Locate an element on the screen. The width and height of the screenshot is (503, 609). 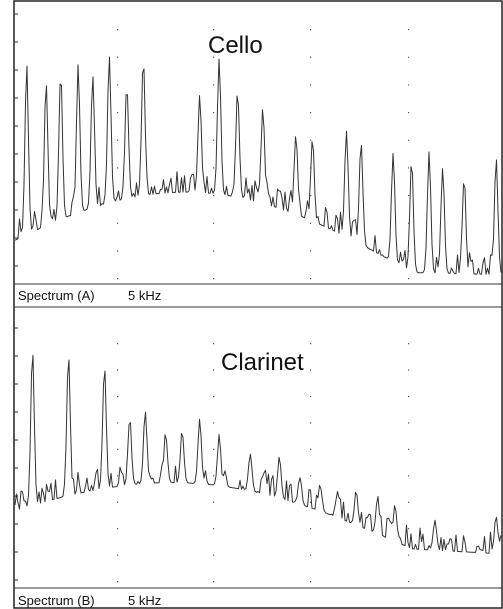
clarinet-footer-label: Spectrum (B) is located at coordinates (56, 600).